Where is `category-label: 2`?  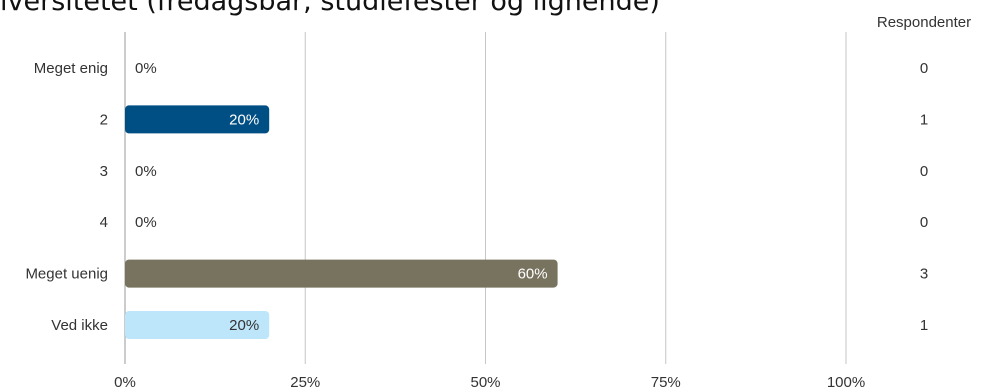 category-label: 2 is located at coordinates (104, 119).